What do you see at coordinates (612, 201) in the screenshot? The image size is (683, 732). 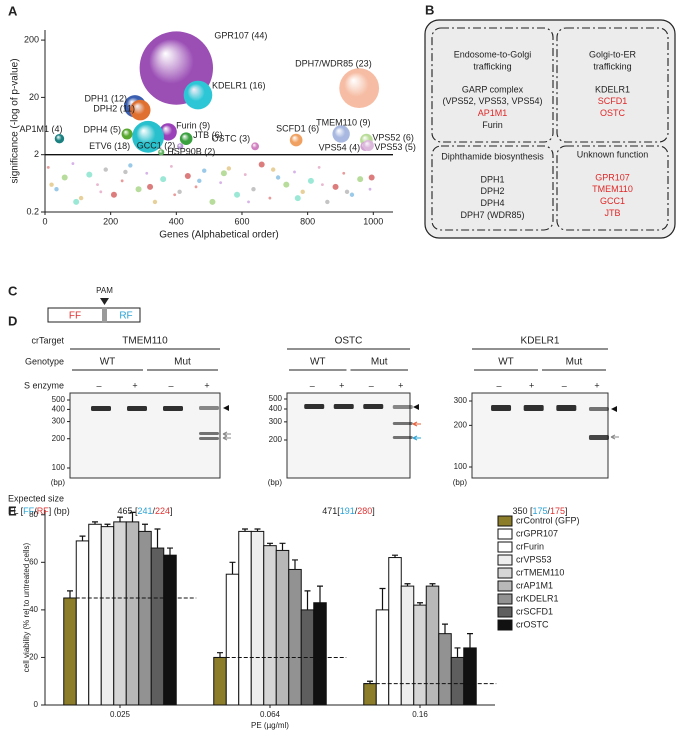 I see `gene-name: GCC1` at bounding box center [612, 201].